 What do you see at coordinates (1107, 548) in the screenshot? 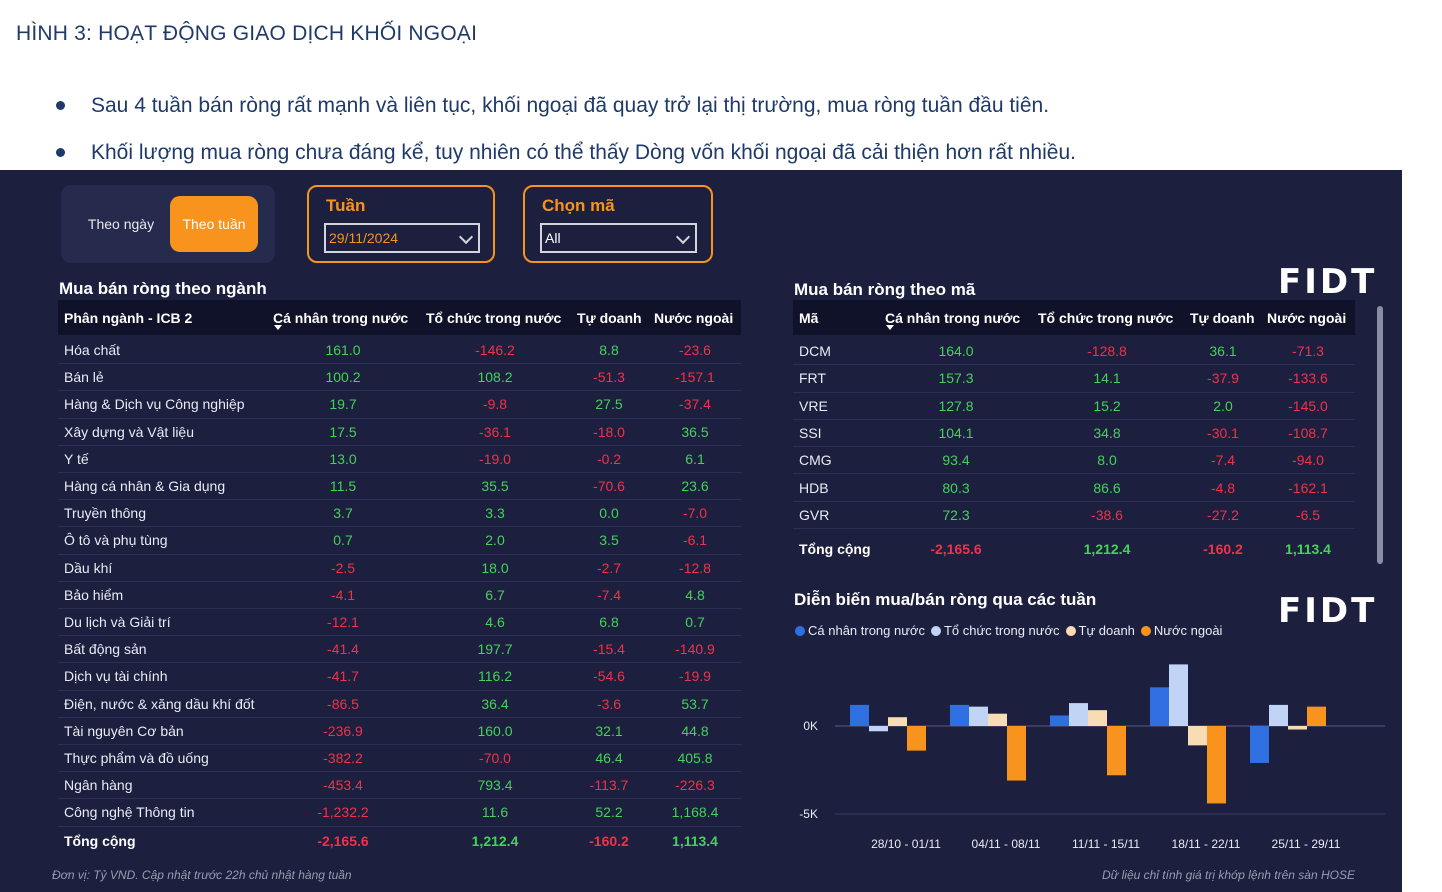
I see `total-value: 1,212.4` at bounding box center [1107, 548].